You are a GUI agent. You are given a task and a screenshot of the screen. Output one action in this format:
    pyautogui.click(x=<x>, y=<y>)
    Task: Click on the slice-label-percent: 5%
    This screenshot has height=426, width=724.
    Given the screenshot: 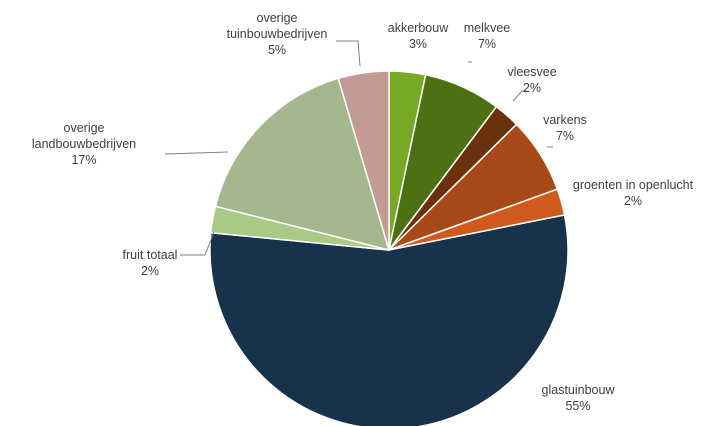 What is the action you would take?
    pyautogui.click(x=277, y=50)
    